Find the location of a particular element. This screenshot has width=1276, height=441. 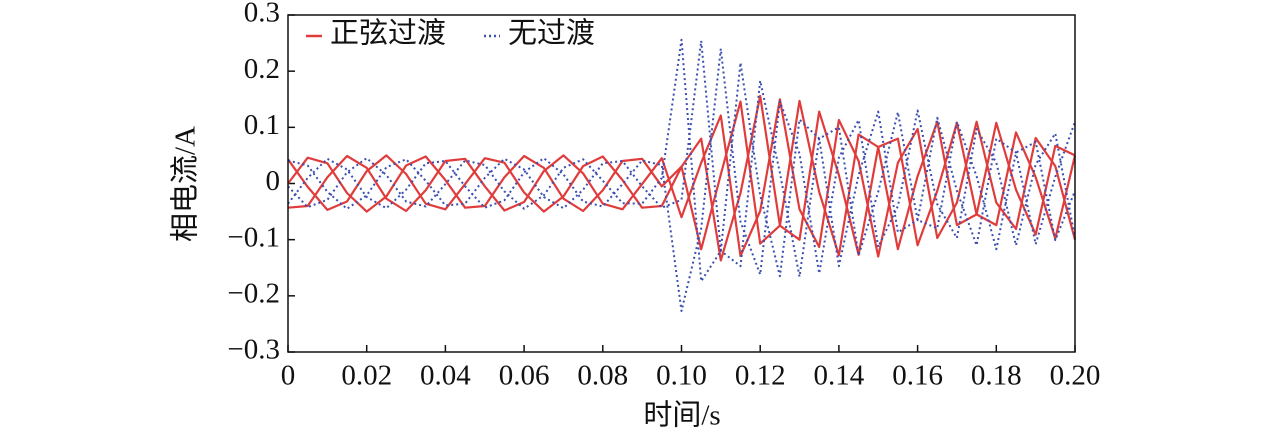

x-tick-label: 0.10 is located at coordinates (681, 376).